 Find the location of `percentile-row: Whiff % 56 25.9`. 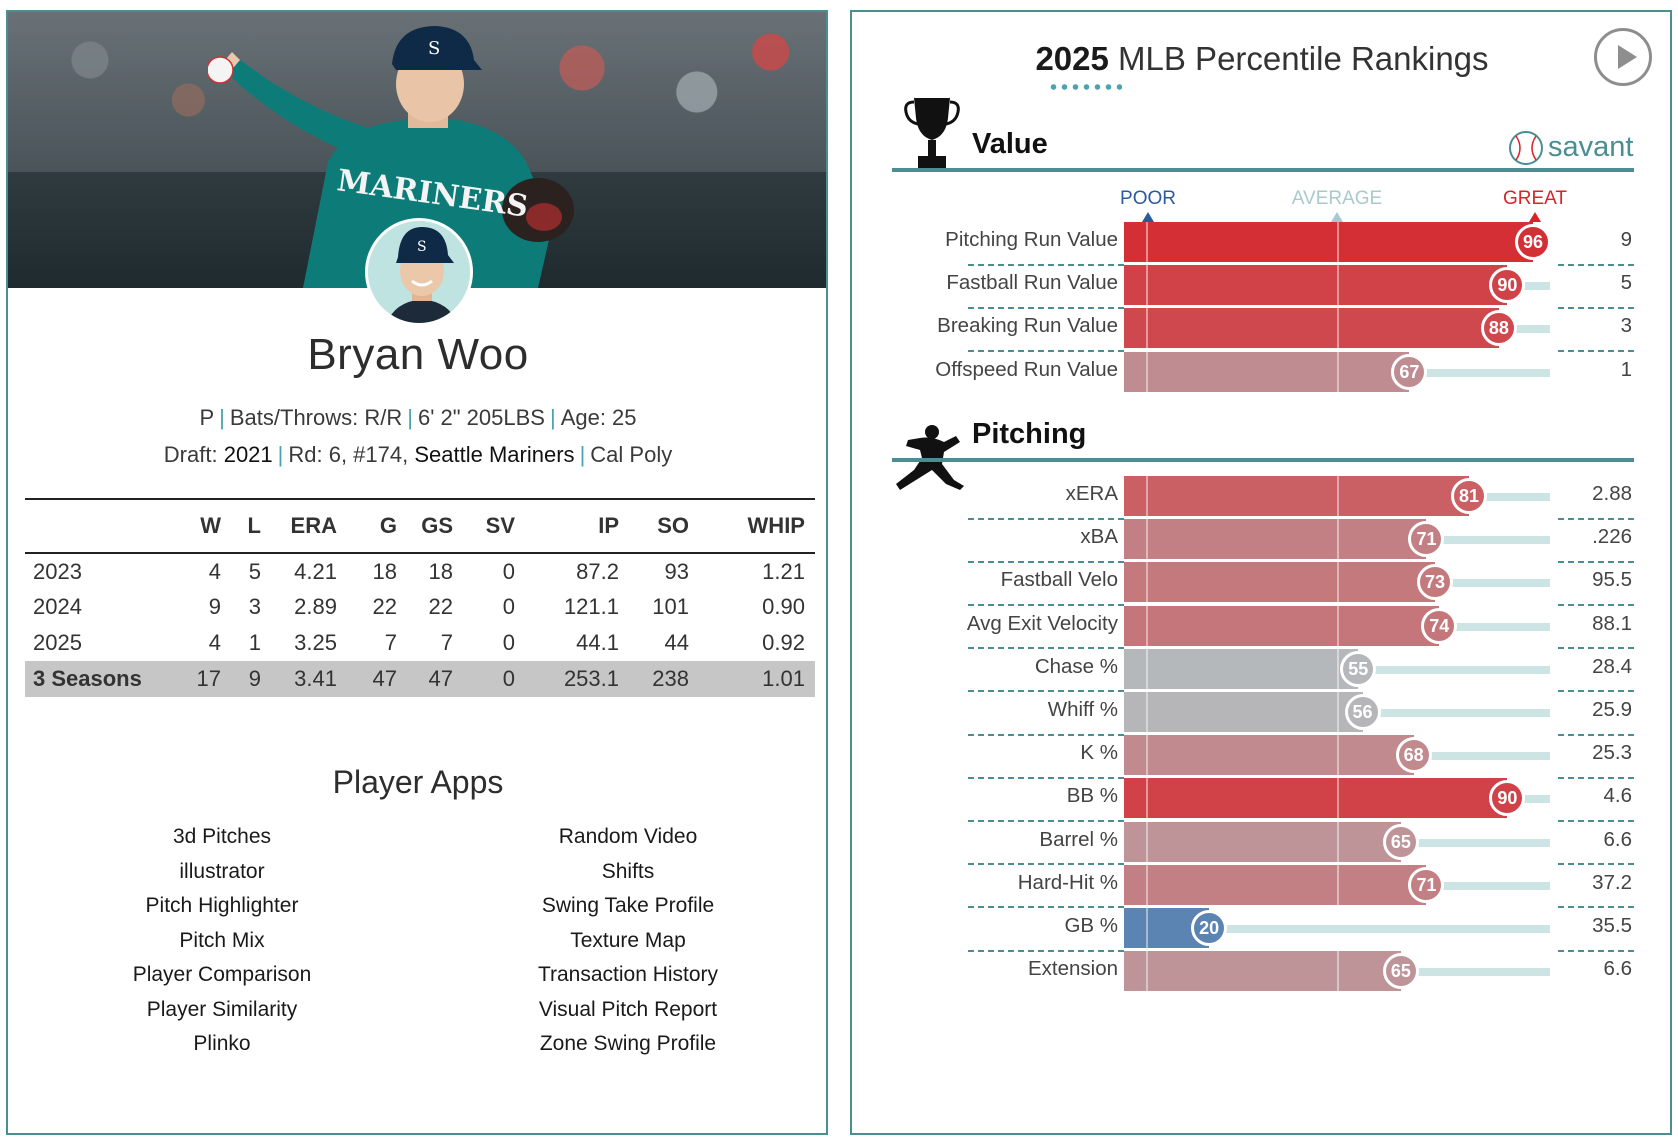

percentile-row: Whiff % 56 25.9 is located at coordinates (1261, 712).